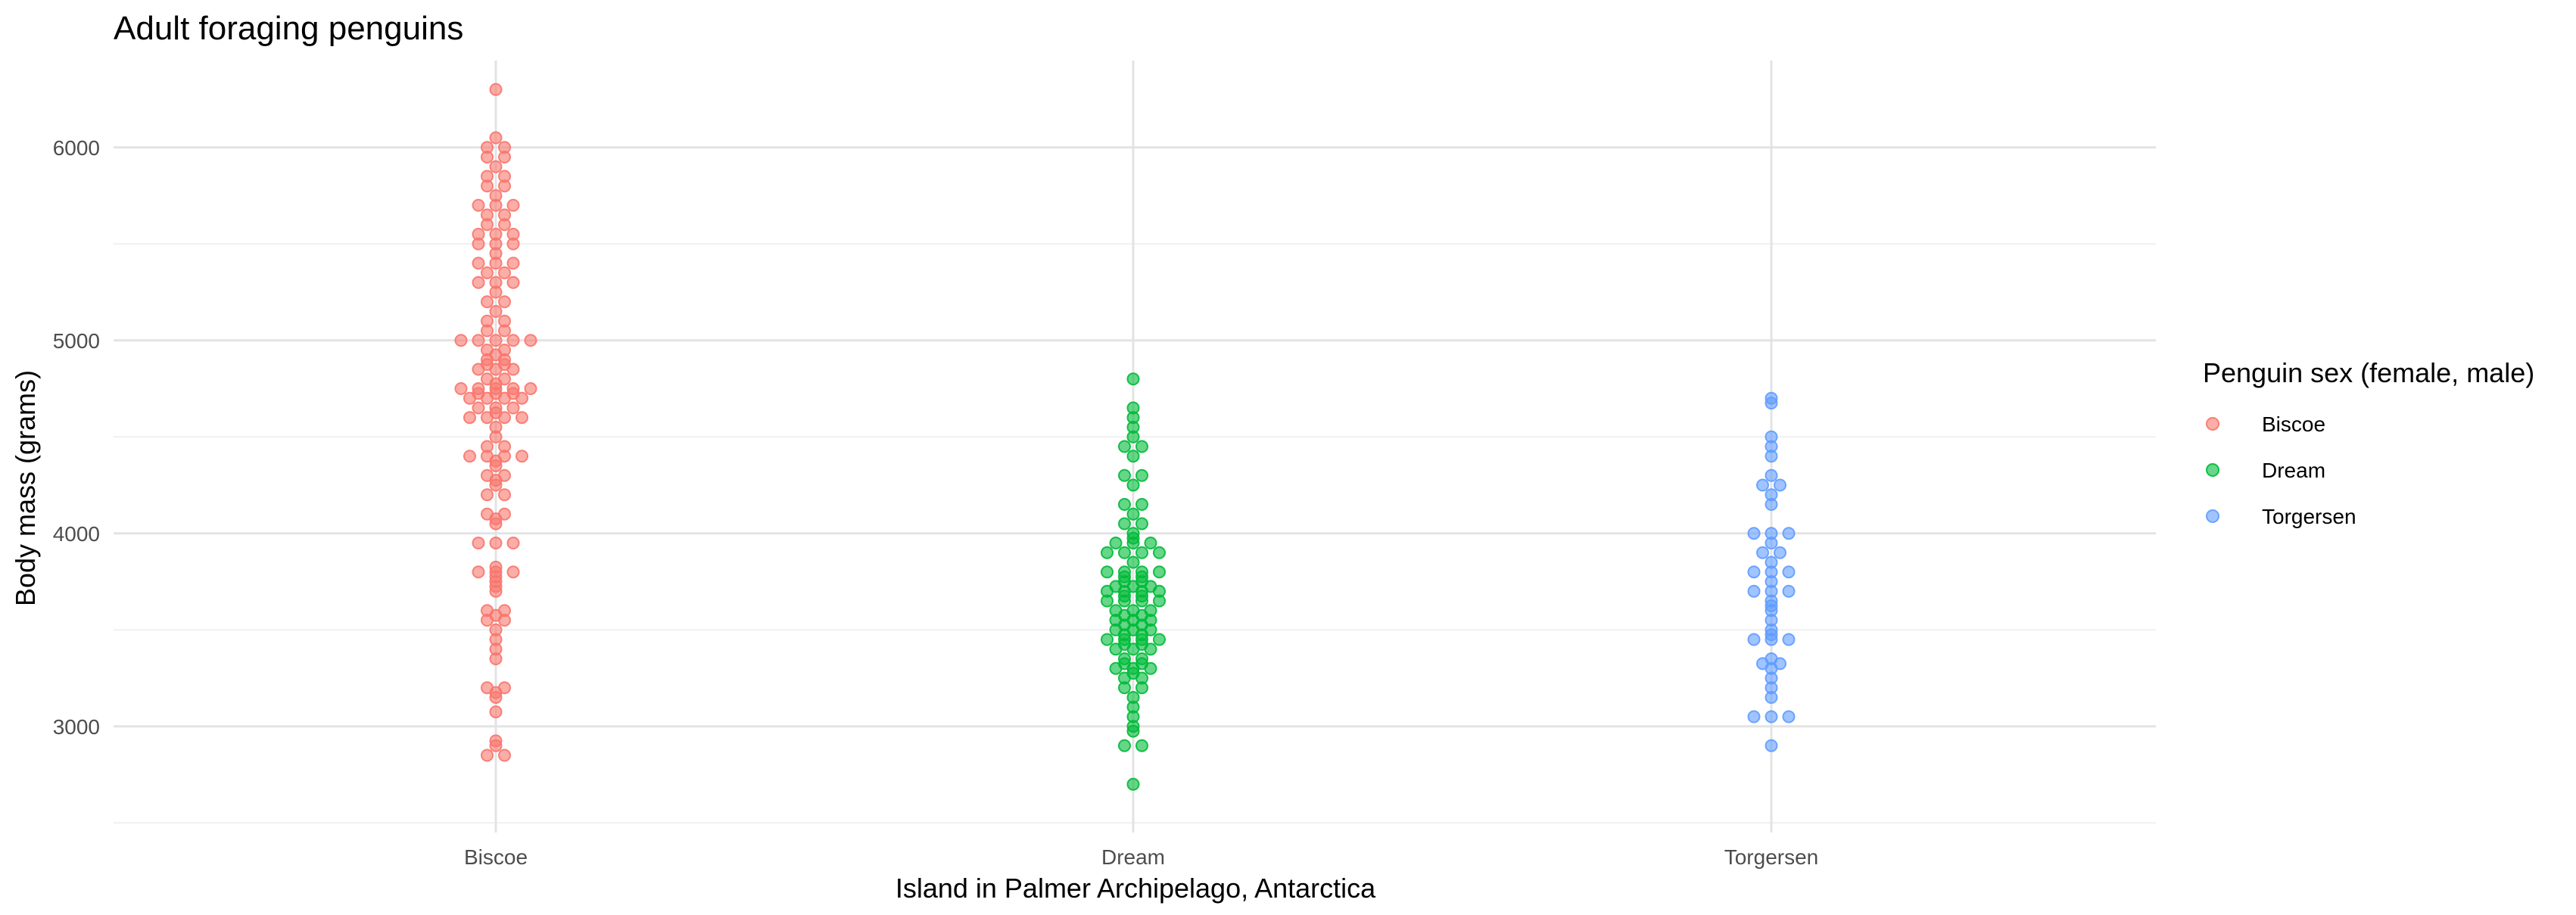  Describe the element at coordinates (76, 438) in the screenshot. I see `y-tick-labels: 3000 4000 5000 6000` at that location.